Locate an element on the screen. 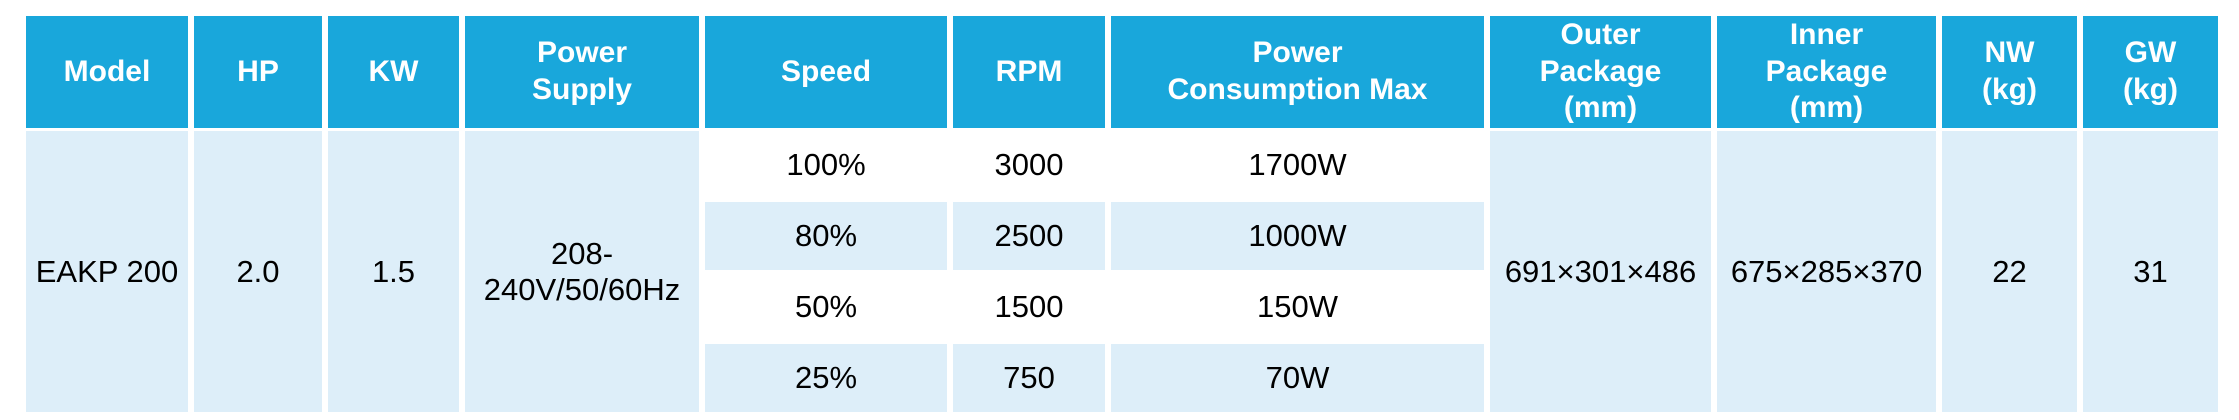 Image resolution: width=2239 pixels, height=420 pixels. cell-outer-package: 691×301×486 is located at coordinates (1600, 271).